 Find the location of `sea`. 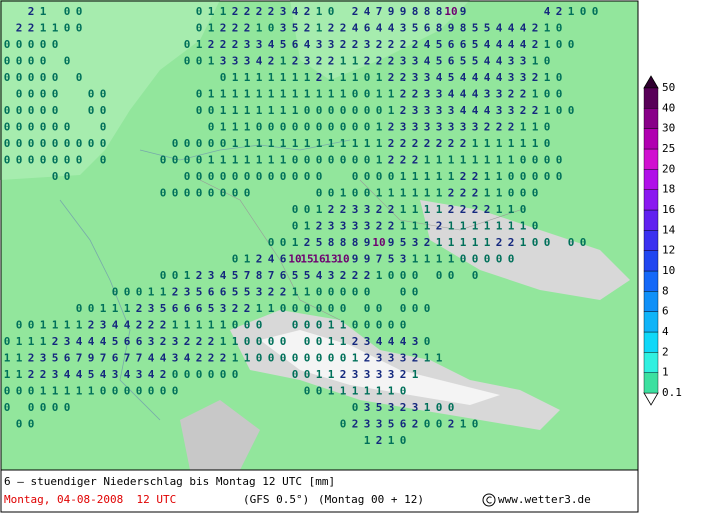

sea is located at coordinates (380, 40).